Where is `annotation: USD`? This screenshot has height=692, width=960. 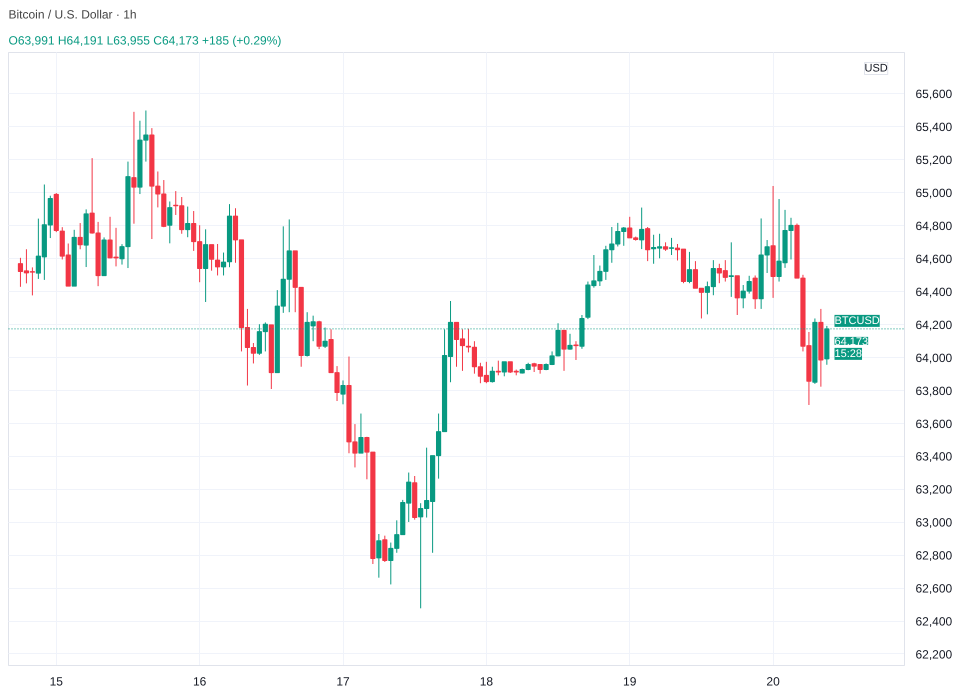
annotation: USD is located at coordinates (876, 68).